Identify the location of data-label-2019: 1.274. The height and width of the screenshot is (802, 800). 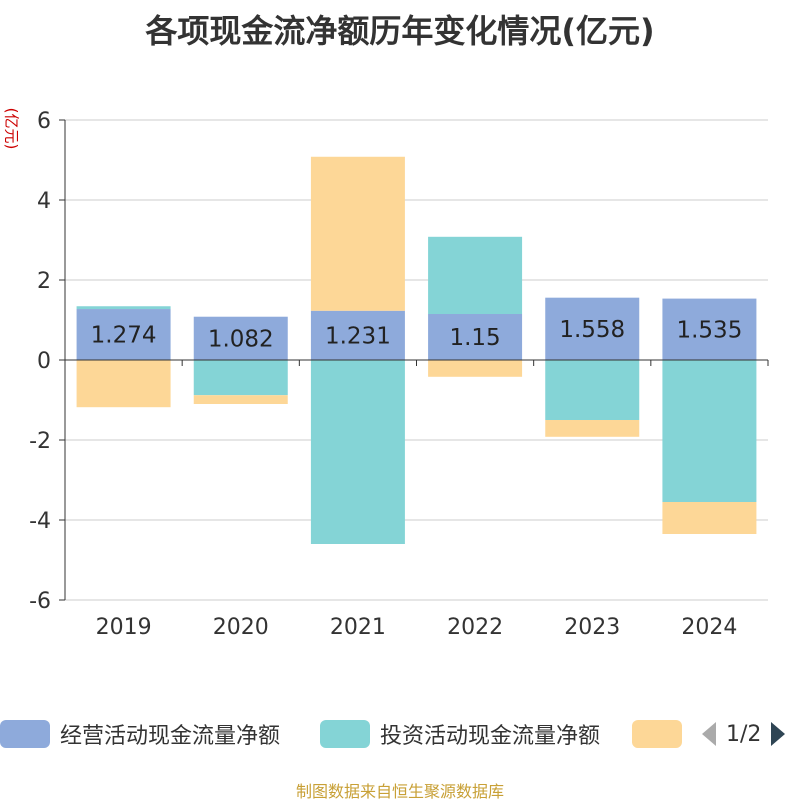
(124, 336).